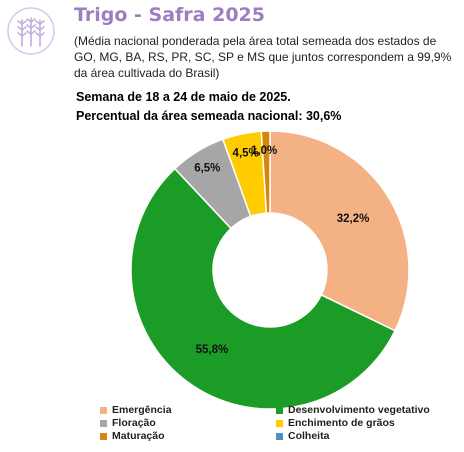 This screenshot has width=464, height=452. I want to click on legend-item: Desenvolvimento vegetativo, so click(366, 410).